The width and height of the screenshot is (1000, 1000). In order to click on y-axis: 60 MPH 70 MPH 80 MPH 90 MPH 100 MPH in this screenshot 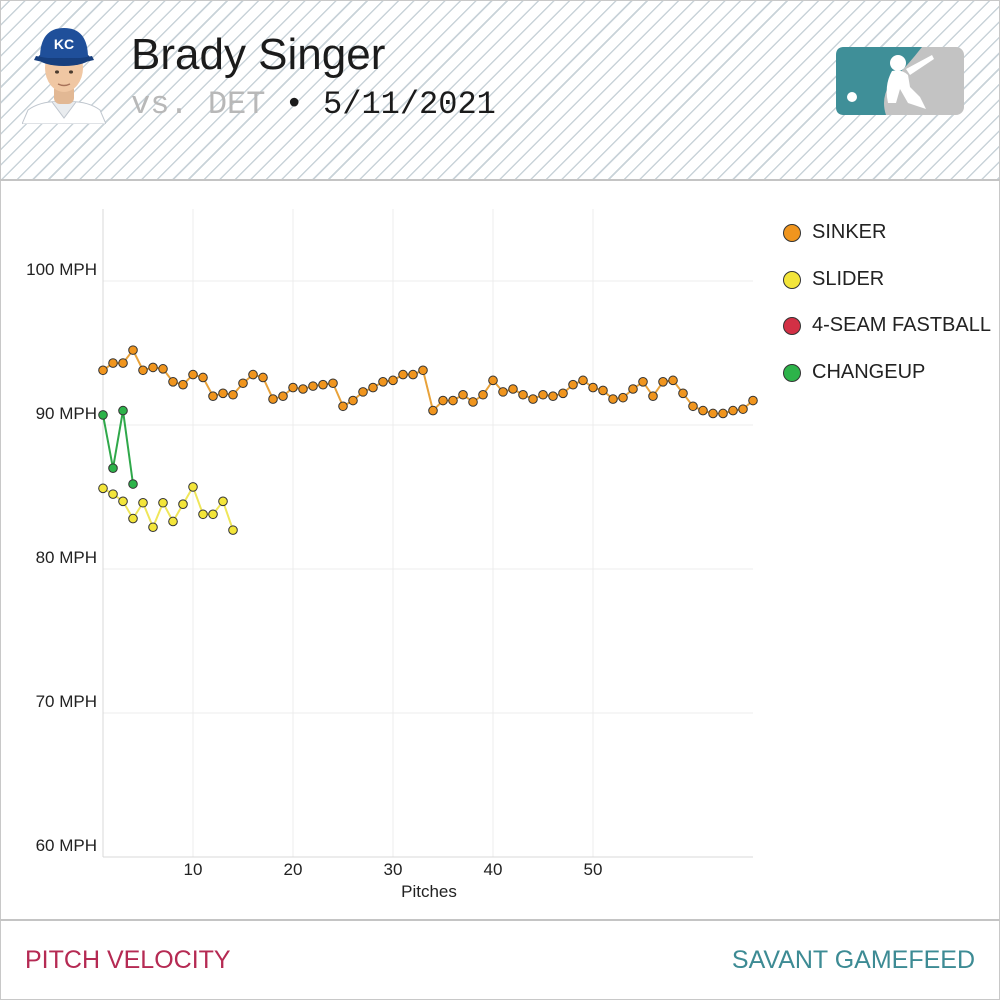, I will do `click(61, 557)`.